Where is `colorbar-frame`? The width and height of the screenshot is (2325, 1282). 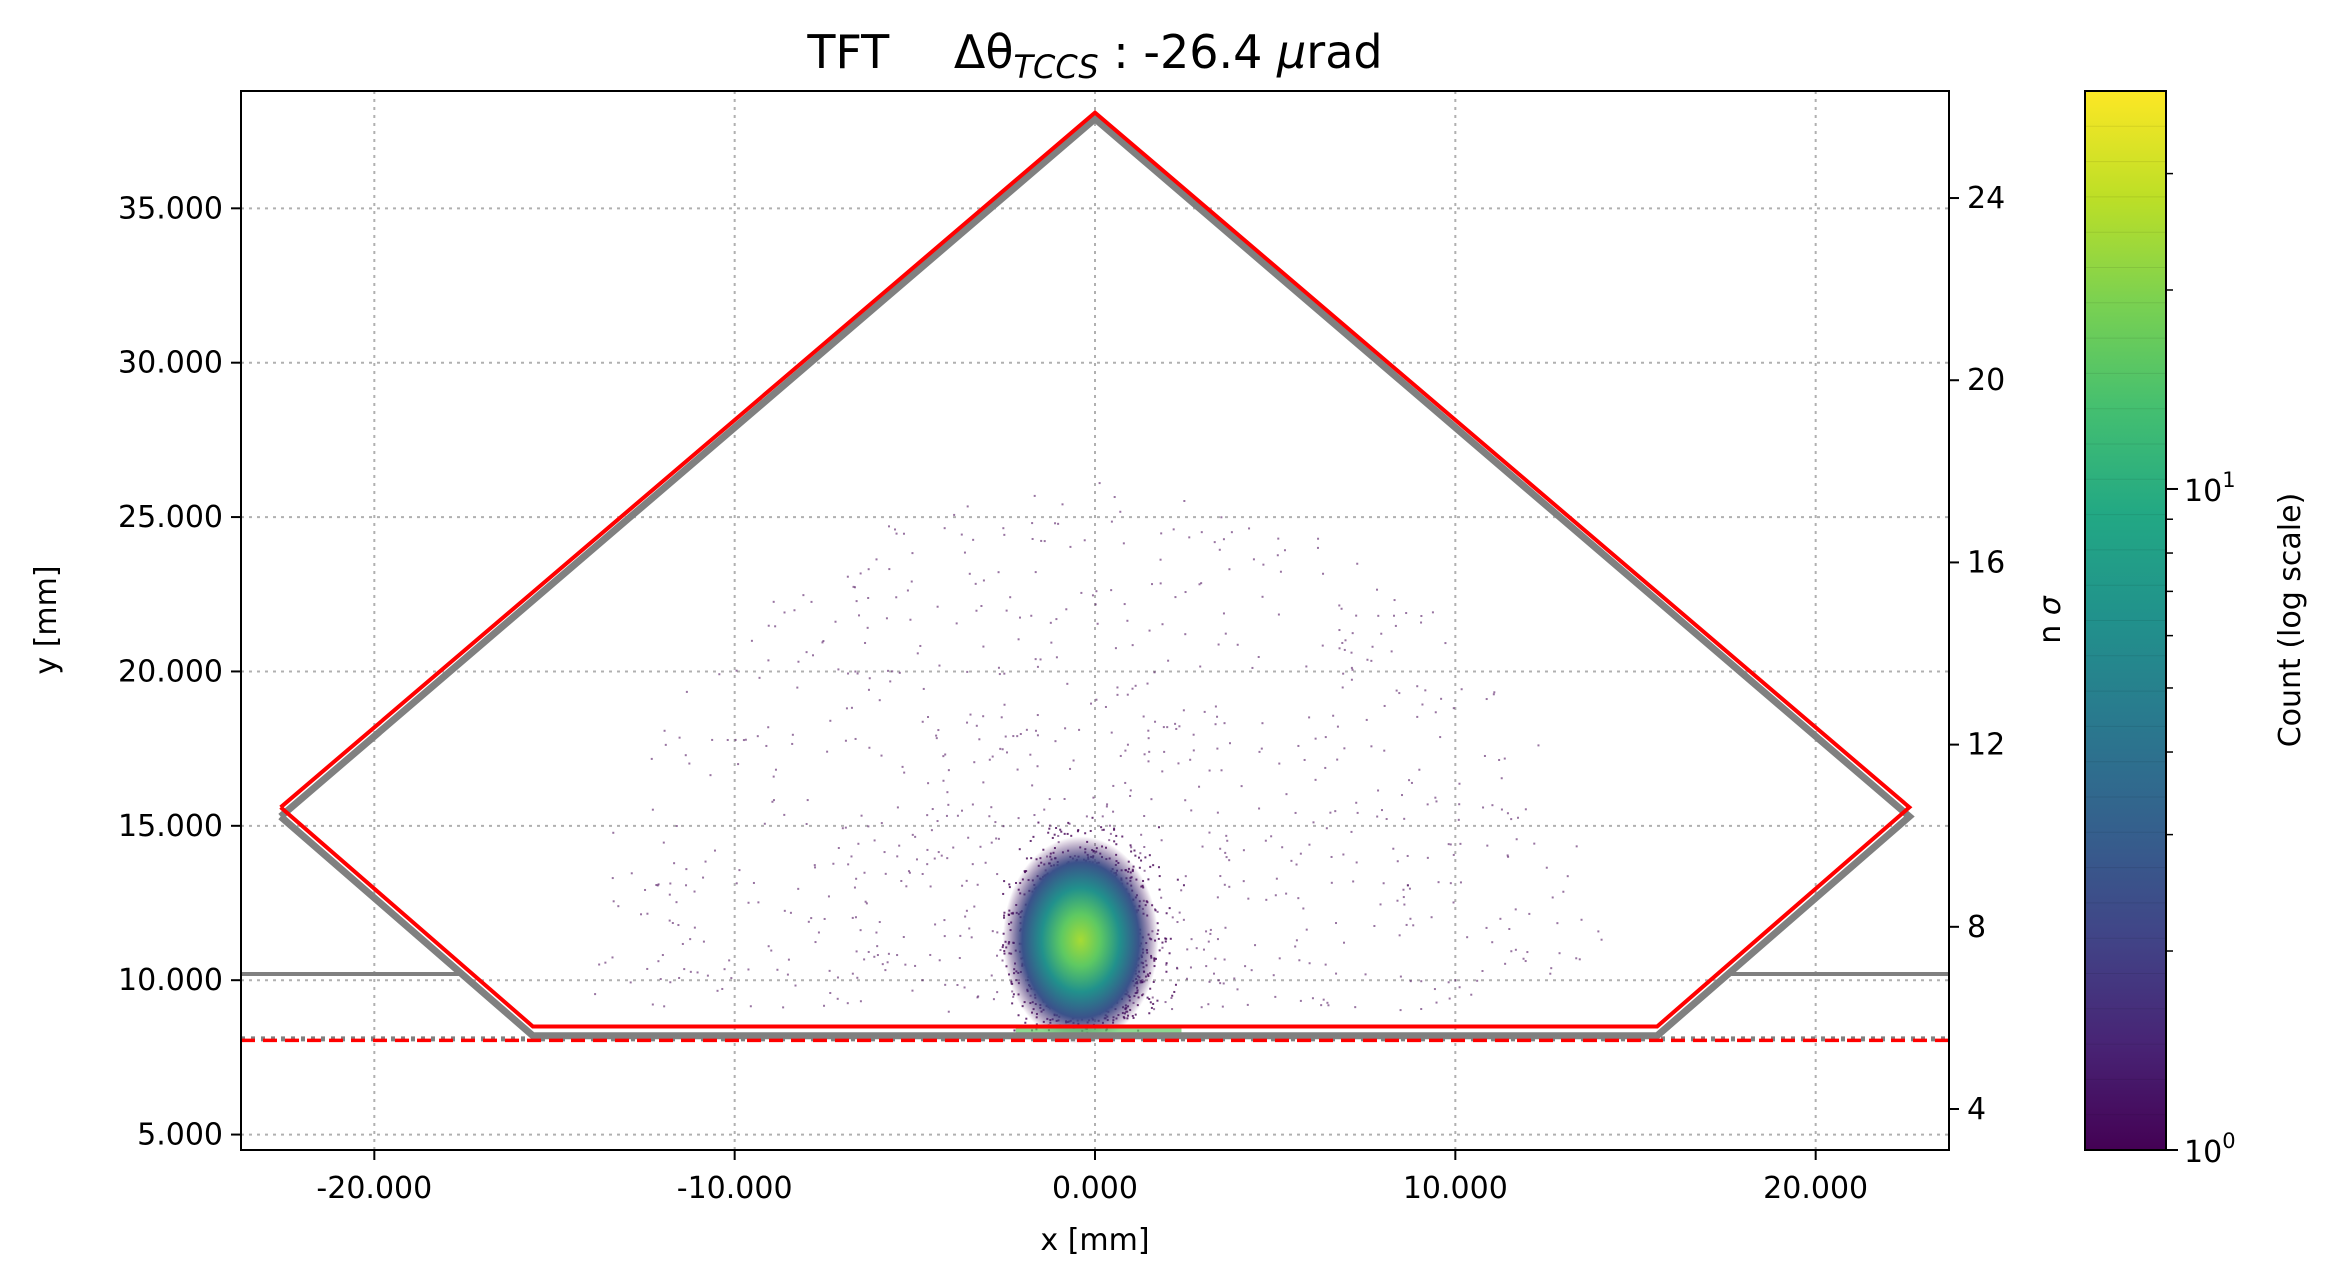
colorbar-frame is located at coordinates (2125, 620).